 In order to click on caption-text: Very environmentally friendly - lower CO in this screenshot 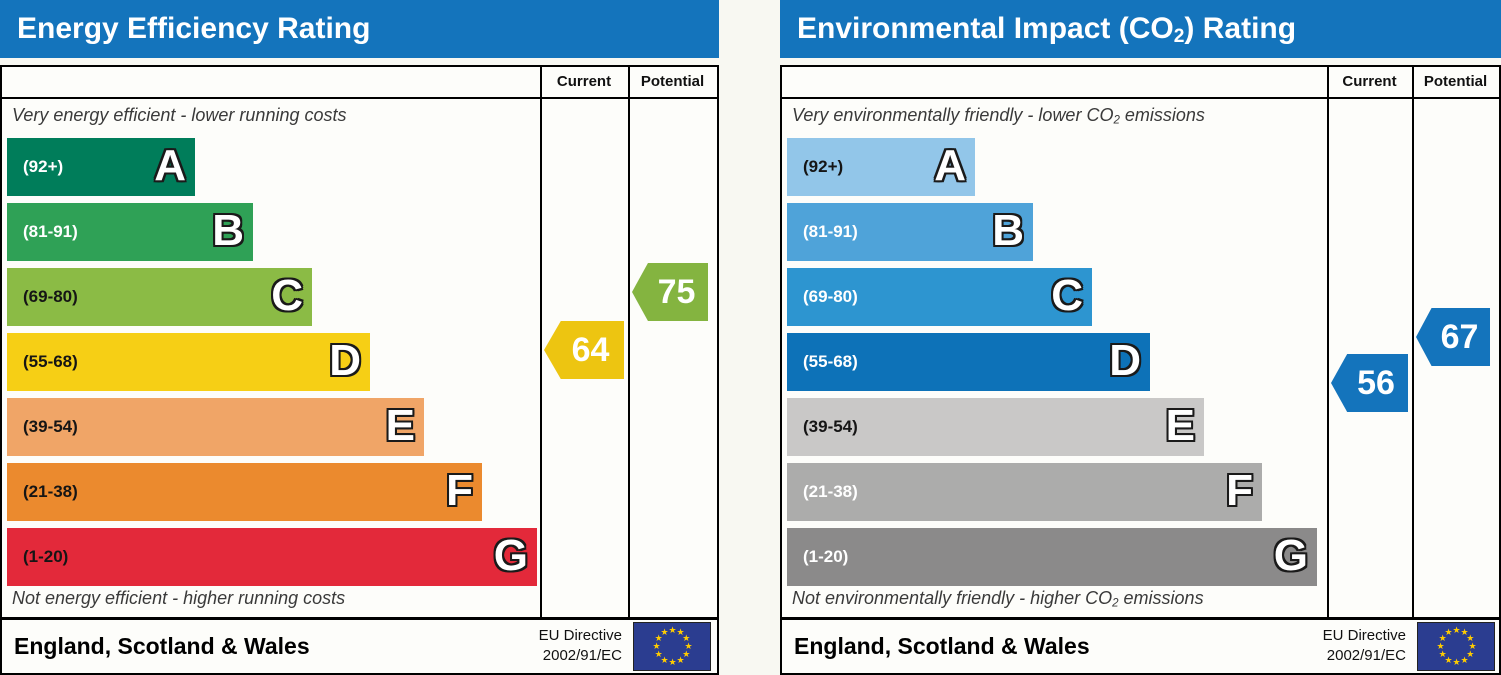, I will do `click(953, 115)`.